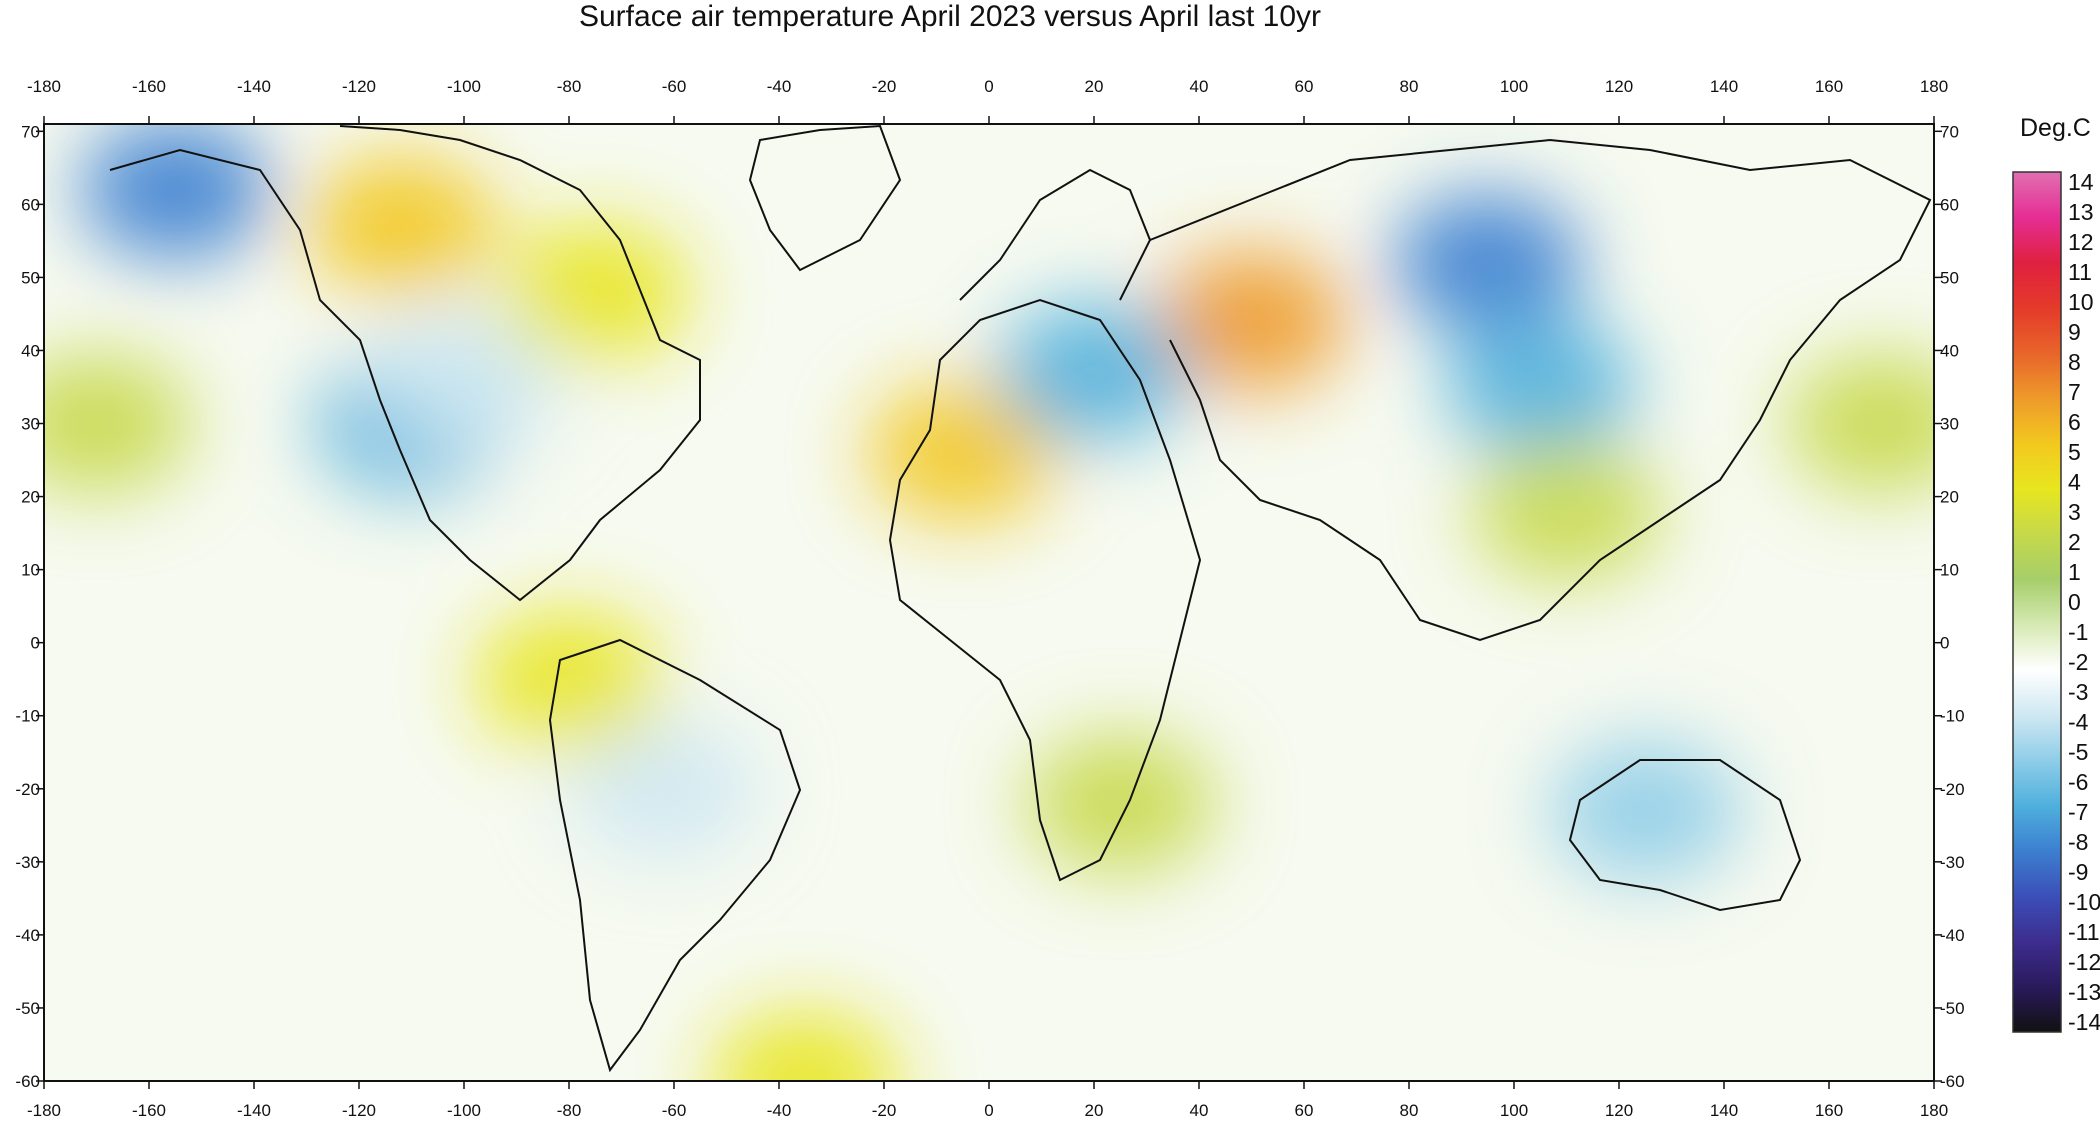 The image size is (2100, 1131). I want to click on lon-tick-label: 0, so click(988, 1110).